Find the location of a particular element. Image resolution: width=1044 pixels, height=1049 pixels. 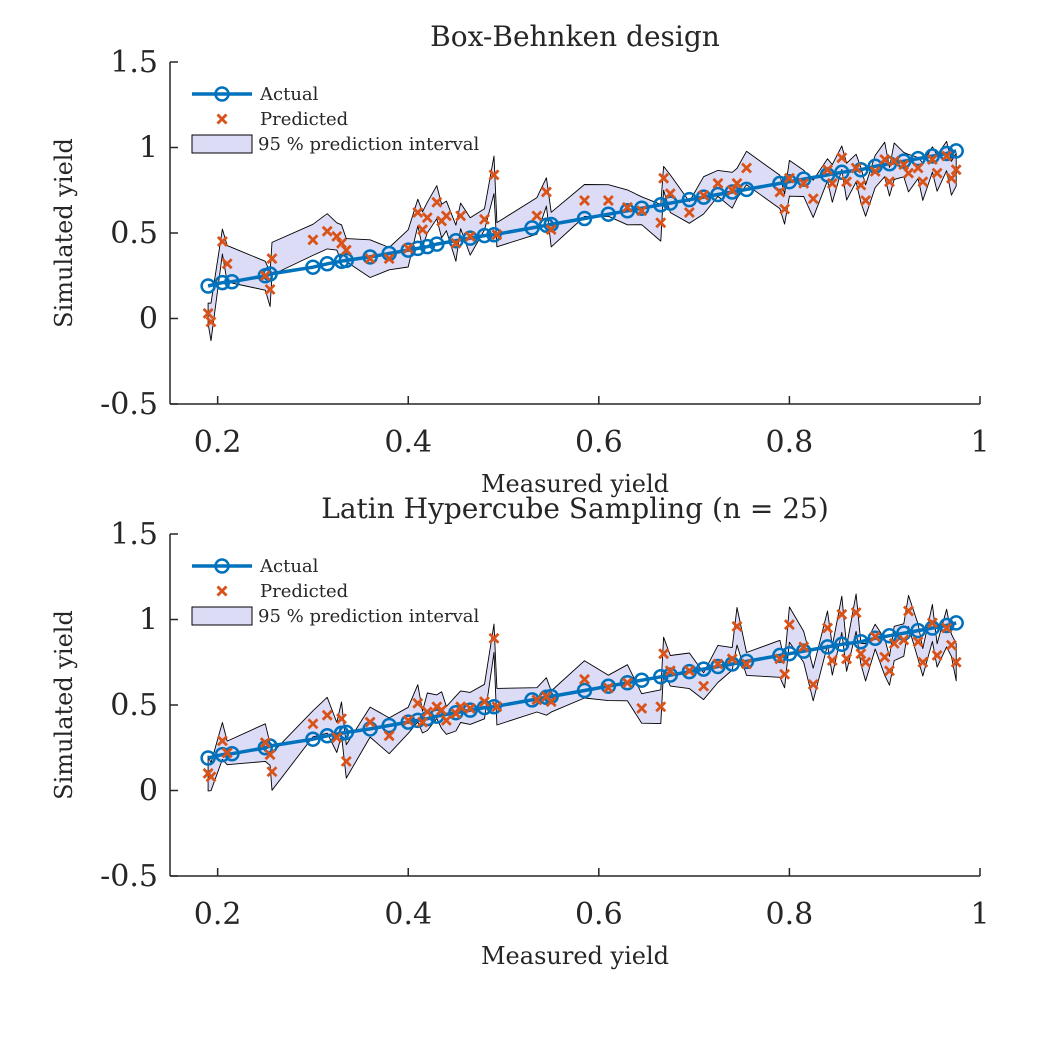

y-axis-label: Simulated yield is located at coordinates (64, 233).